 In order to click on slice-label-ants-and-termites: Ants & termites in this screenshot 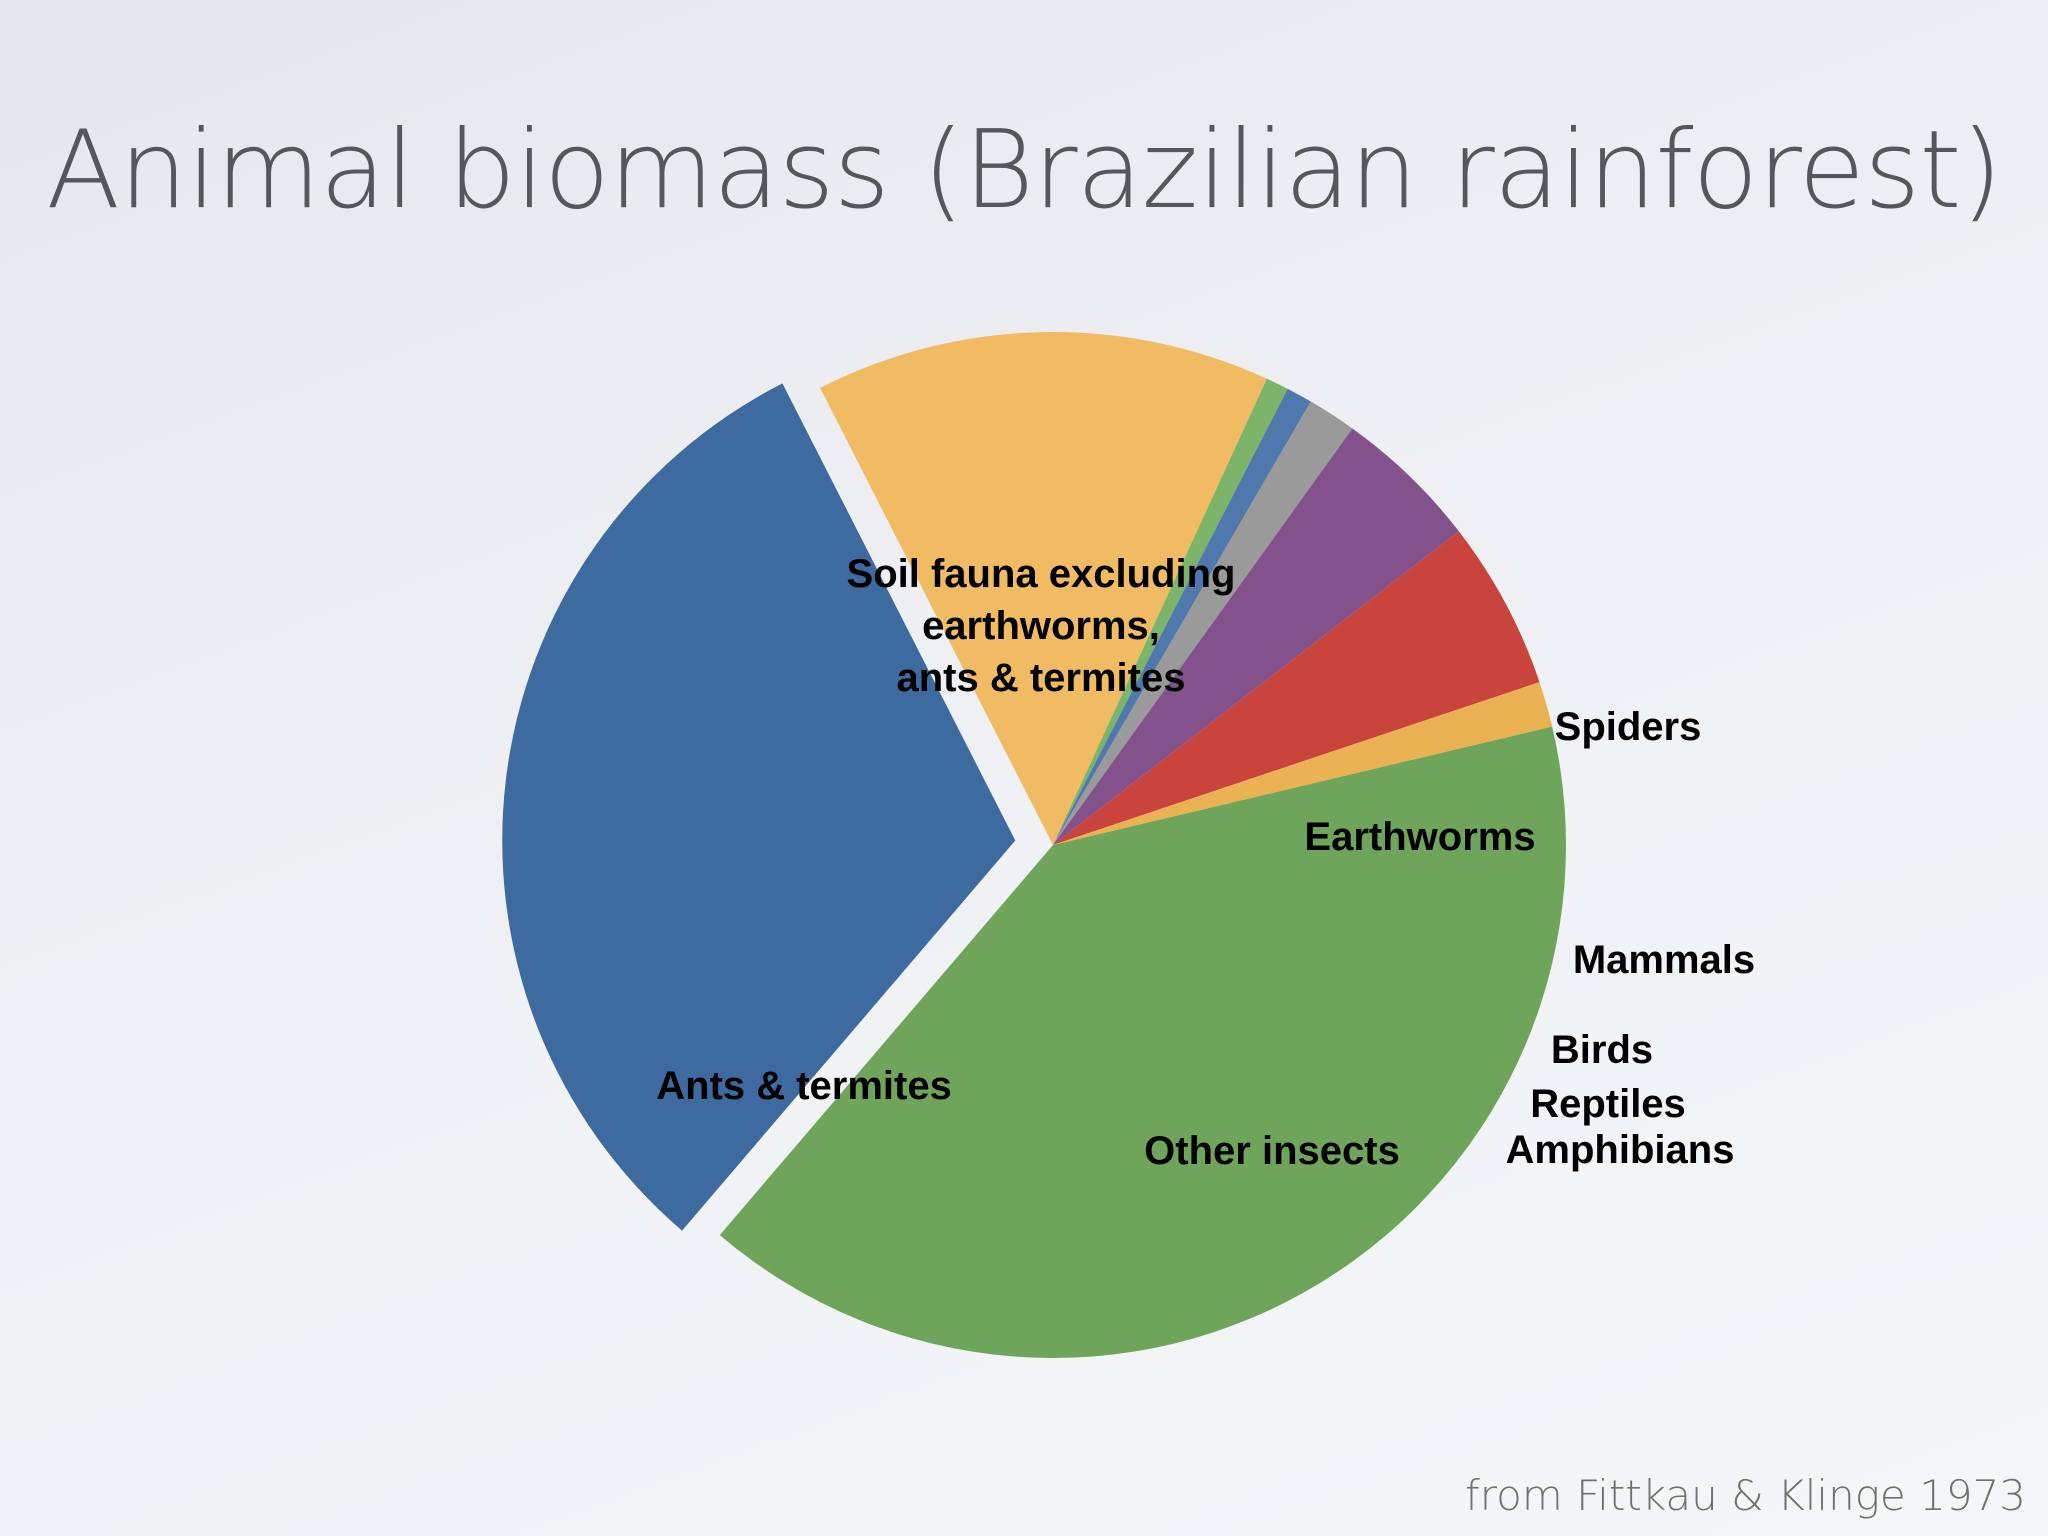, I will do `click(804, 1086)`.